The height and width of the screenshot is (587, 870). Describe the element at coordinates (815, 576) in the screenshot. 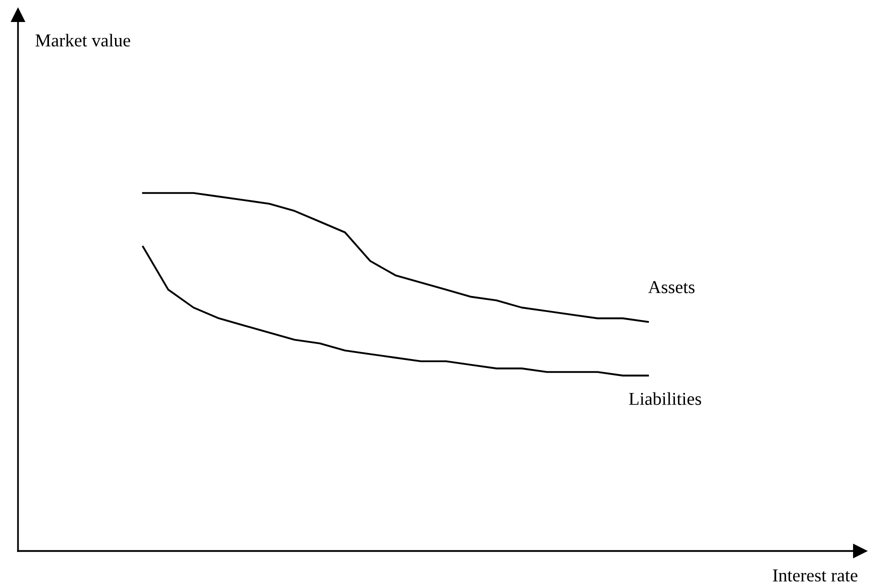

I see `text: Interest rate` at that location.